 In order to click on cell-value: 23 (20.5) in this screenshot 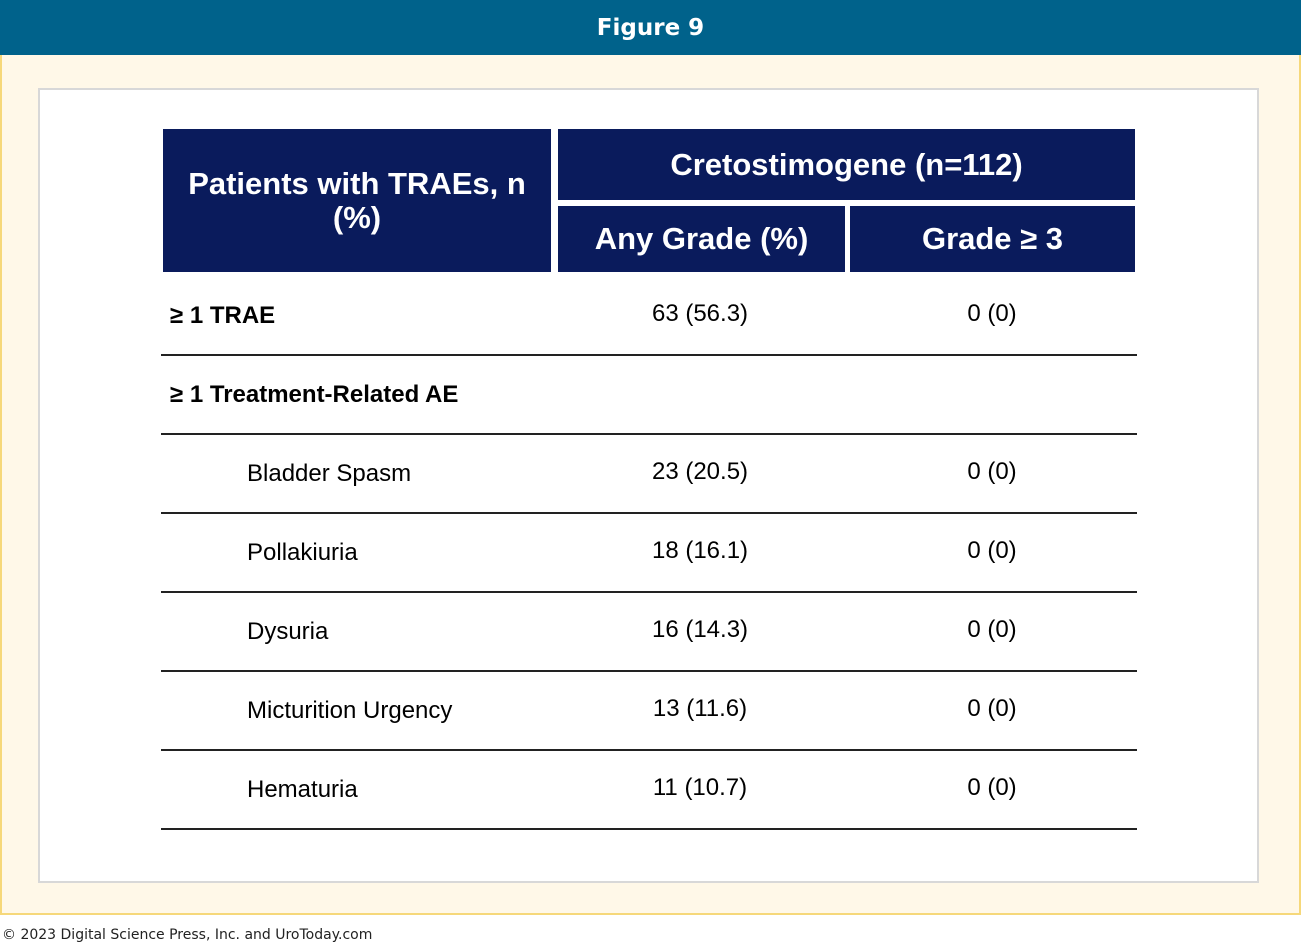, I will do `click(700, 471)`.